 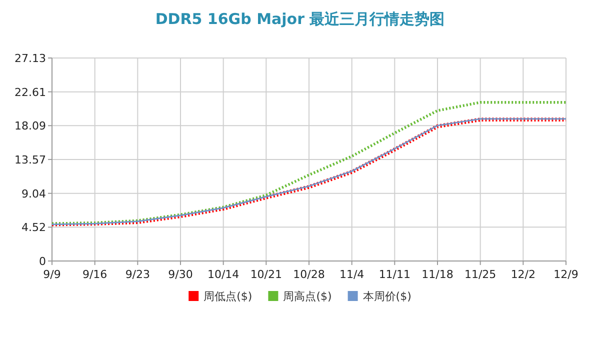 I want to click on y-tick-label: 22.61, so click(x=30, y=92).